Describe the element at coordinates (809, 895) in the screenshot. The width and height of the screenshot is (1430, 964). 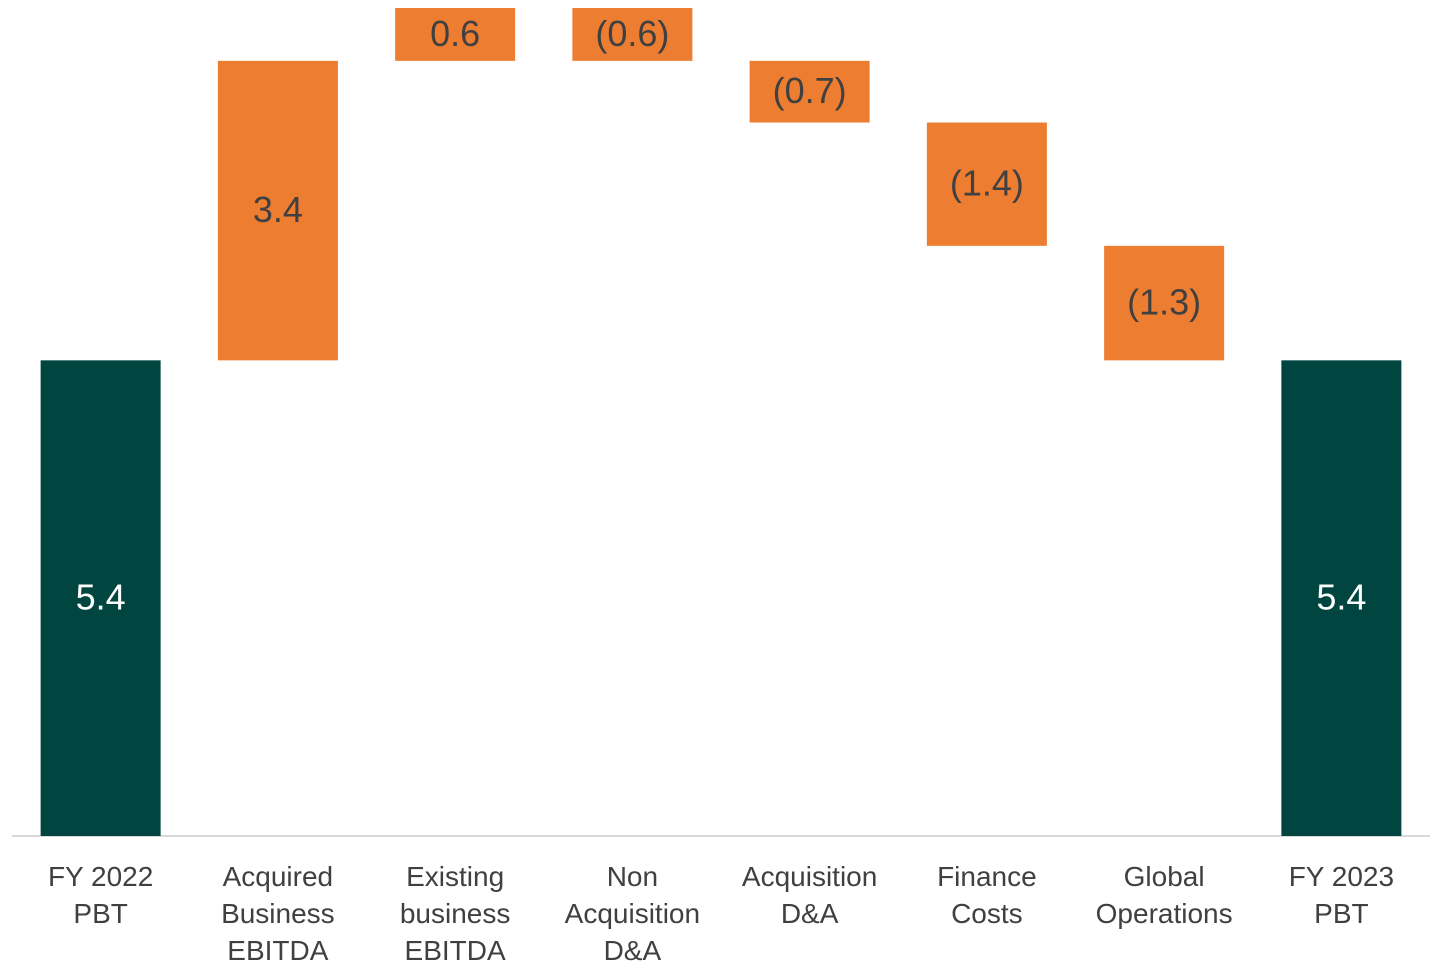
I see `x-tick-label: Acquisition D&A` at that location.